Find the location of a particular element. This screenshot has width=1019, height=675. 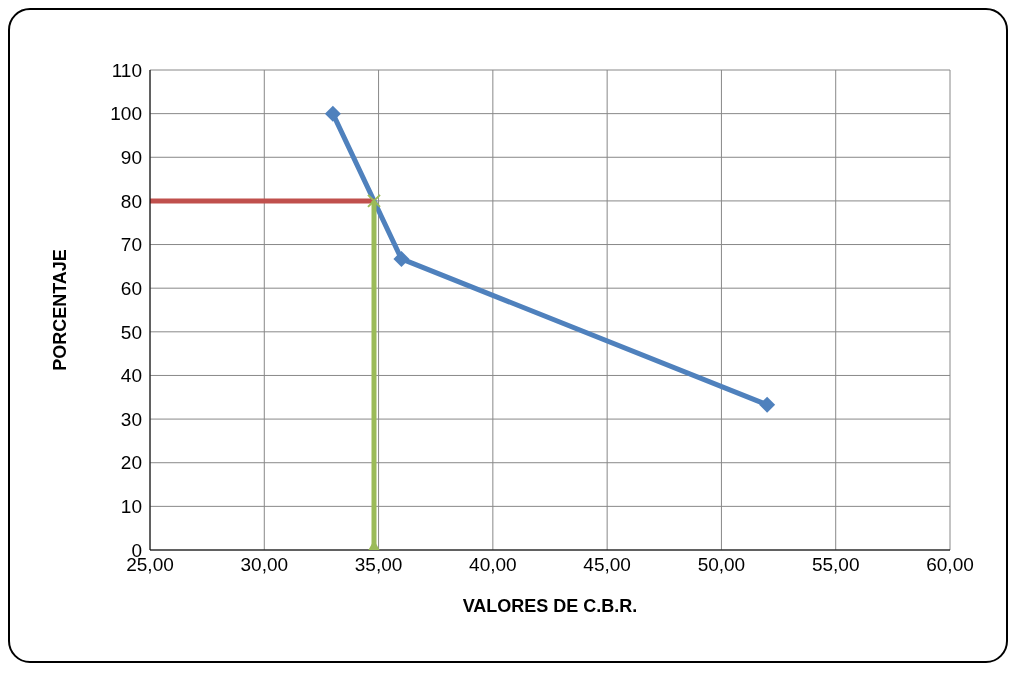

y-axis-title: PORCENTAJE is located at coordinates (60, 310).